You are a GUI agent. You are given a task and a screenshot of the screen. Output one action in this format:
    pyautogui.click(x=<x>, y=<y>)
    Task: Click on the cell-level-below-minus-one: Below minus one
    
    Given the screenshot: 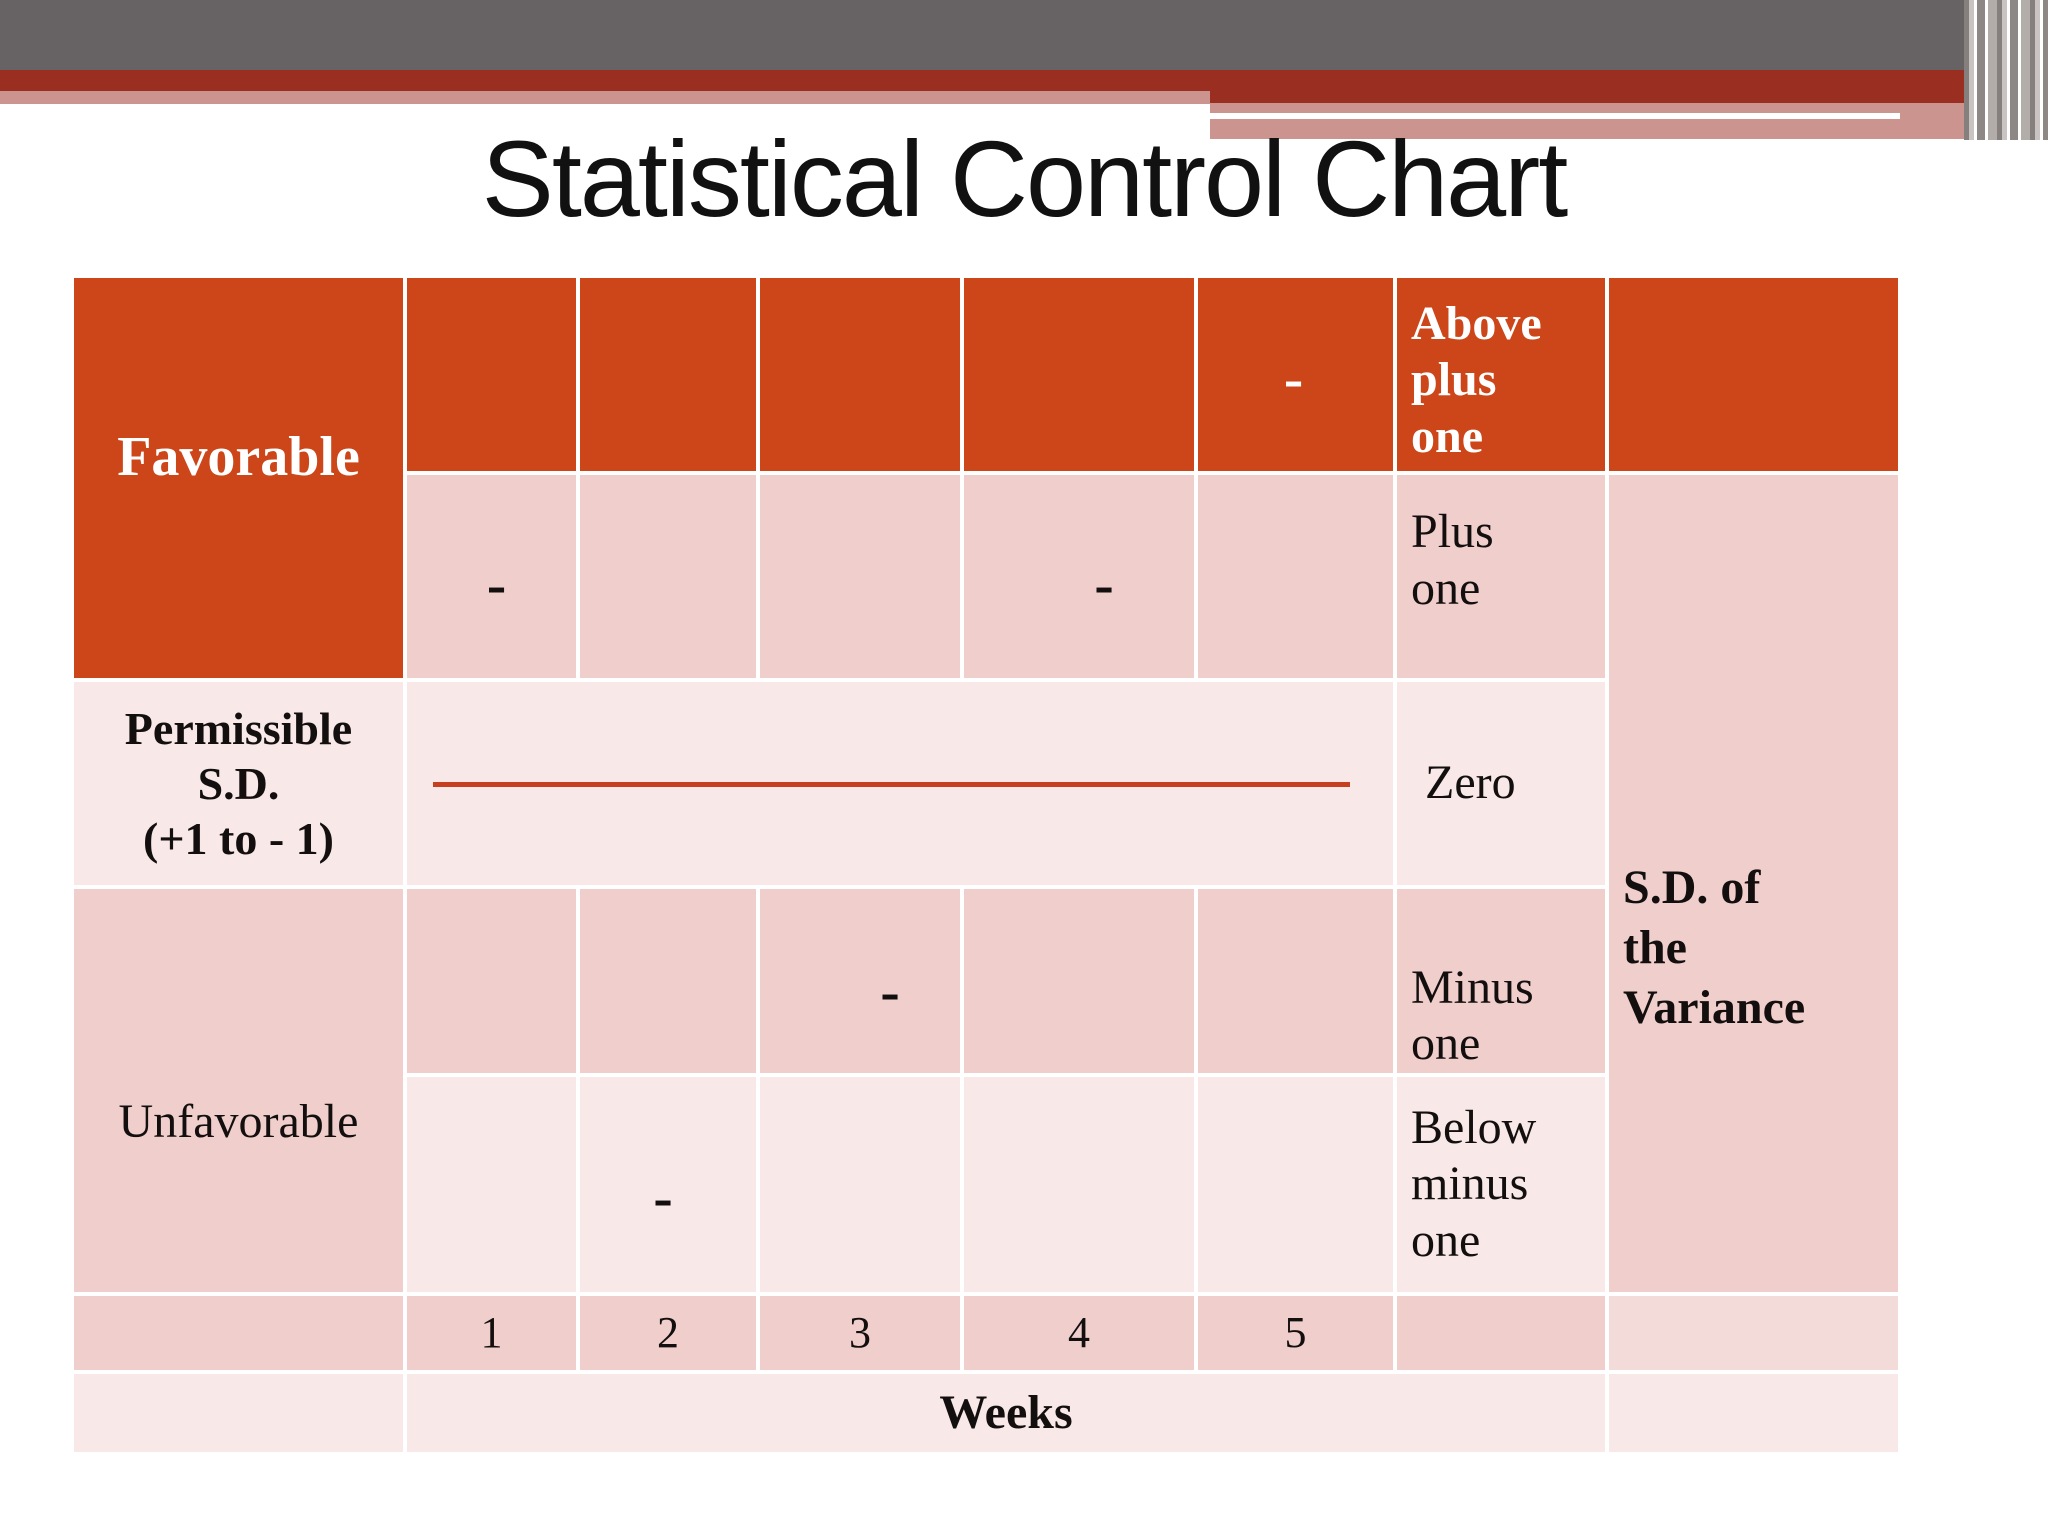 What is the action you would take?
    pyautogui.click(x=1501, y=1184)
    